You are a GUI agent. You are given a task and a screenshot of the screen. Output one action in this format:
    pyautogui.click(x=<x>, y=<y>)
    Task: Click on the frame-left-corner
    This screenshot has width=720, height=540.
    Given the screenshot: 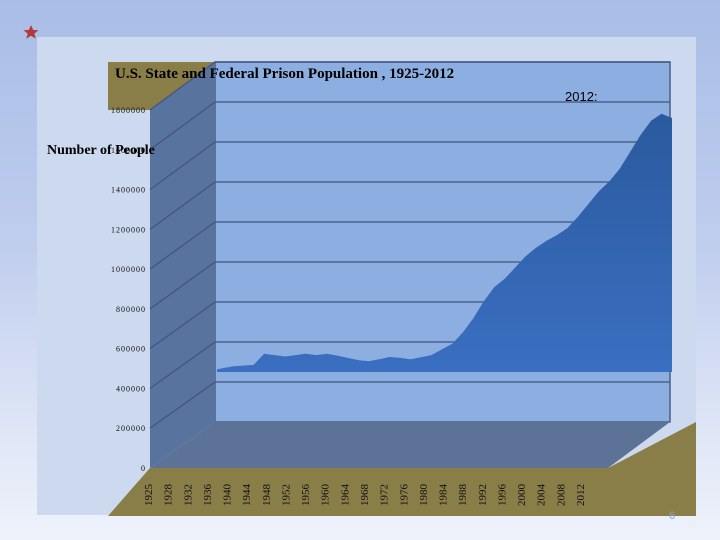 What is the action you would take?
    pyautogui.click(x=161, y=86)
    